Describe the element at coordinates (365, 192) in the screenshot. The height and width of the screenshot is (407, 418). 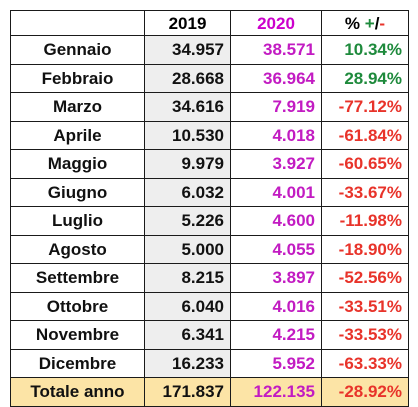
I see `percent-change-cell: -33.67%` at that location.